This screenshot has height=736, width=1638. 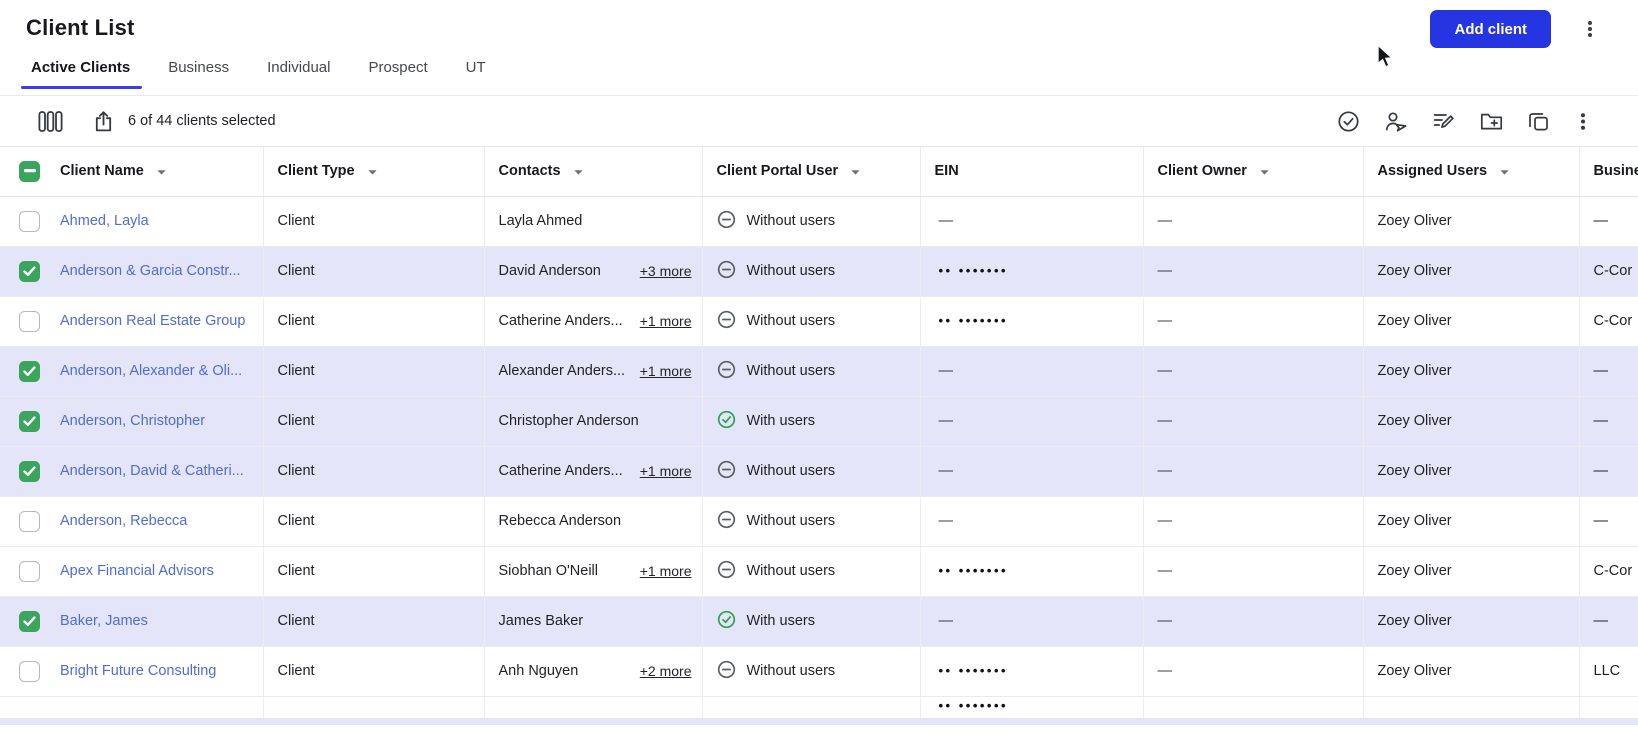 I want to click on add-client-button: Add client, so click(x=1490, y=29).